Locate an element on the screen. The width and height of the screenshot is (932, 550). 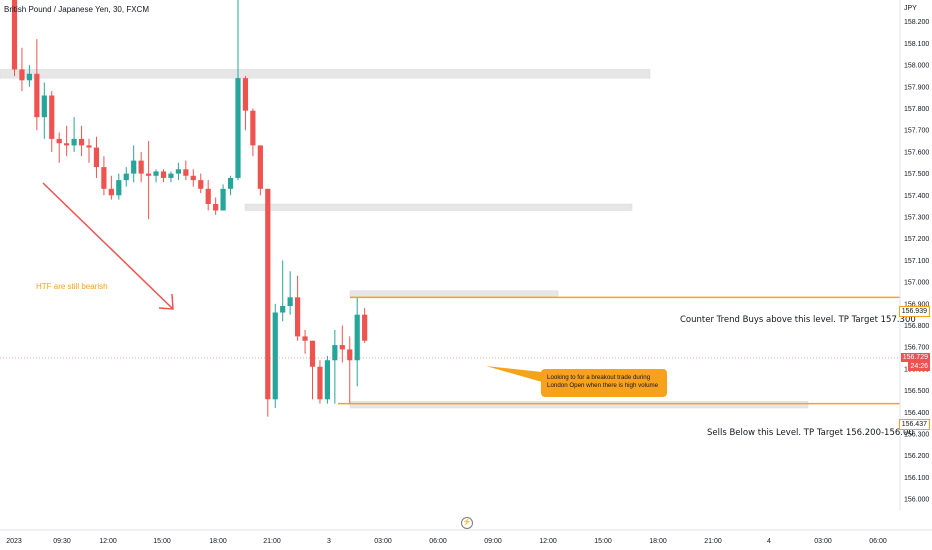
bearish-arrow-head is located at coordinates (166, 301).